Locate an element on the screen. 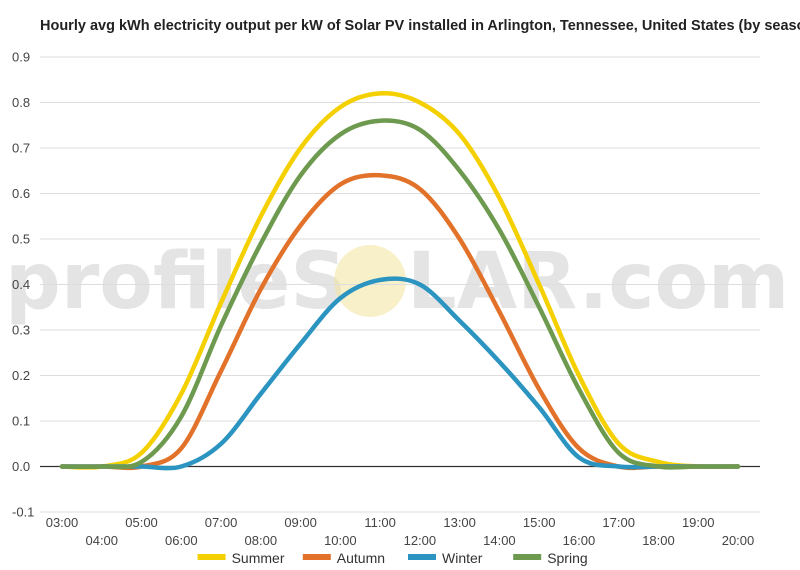 The width and height of the screenshot is (800, 570). y-tick-label: 0.4 is located at coordinates (21, 284).